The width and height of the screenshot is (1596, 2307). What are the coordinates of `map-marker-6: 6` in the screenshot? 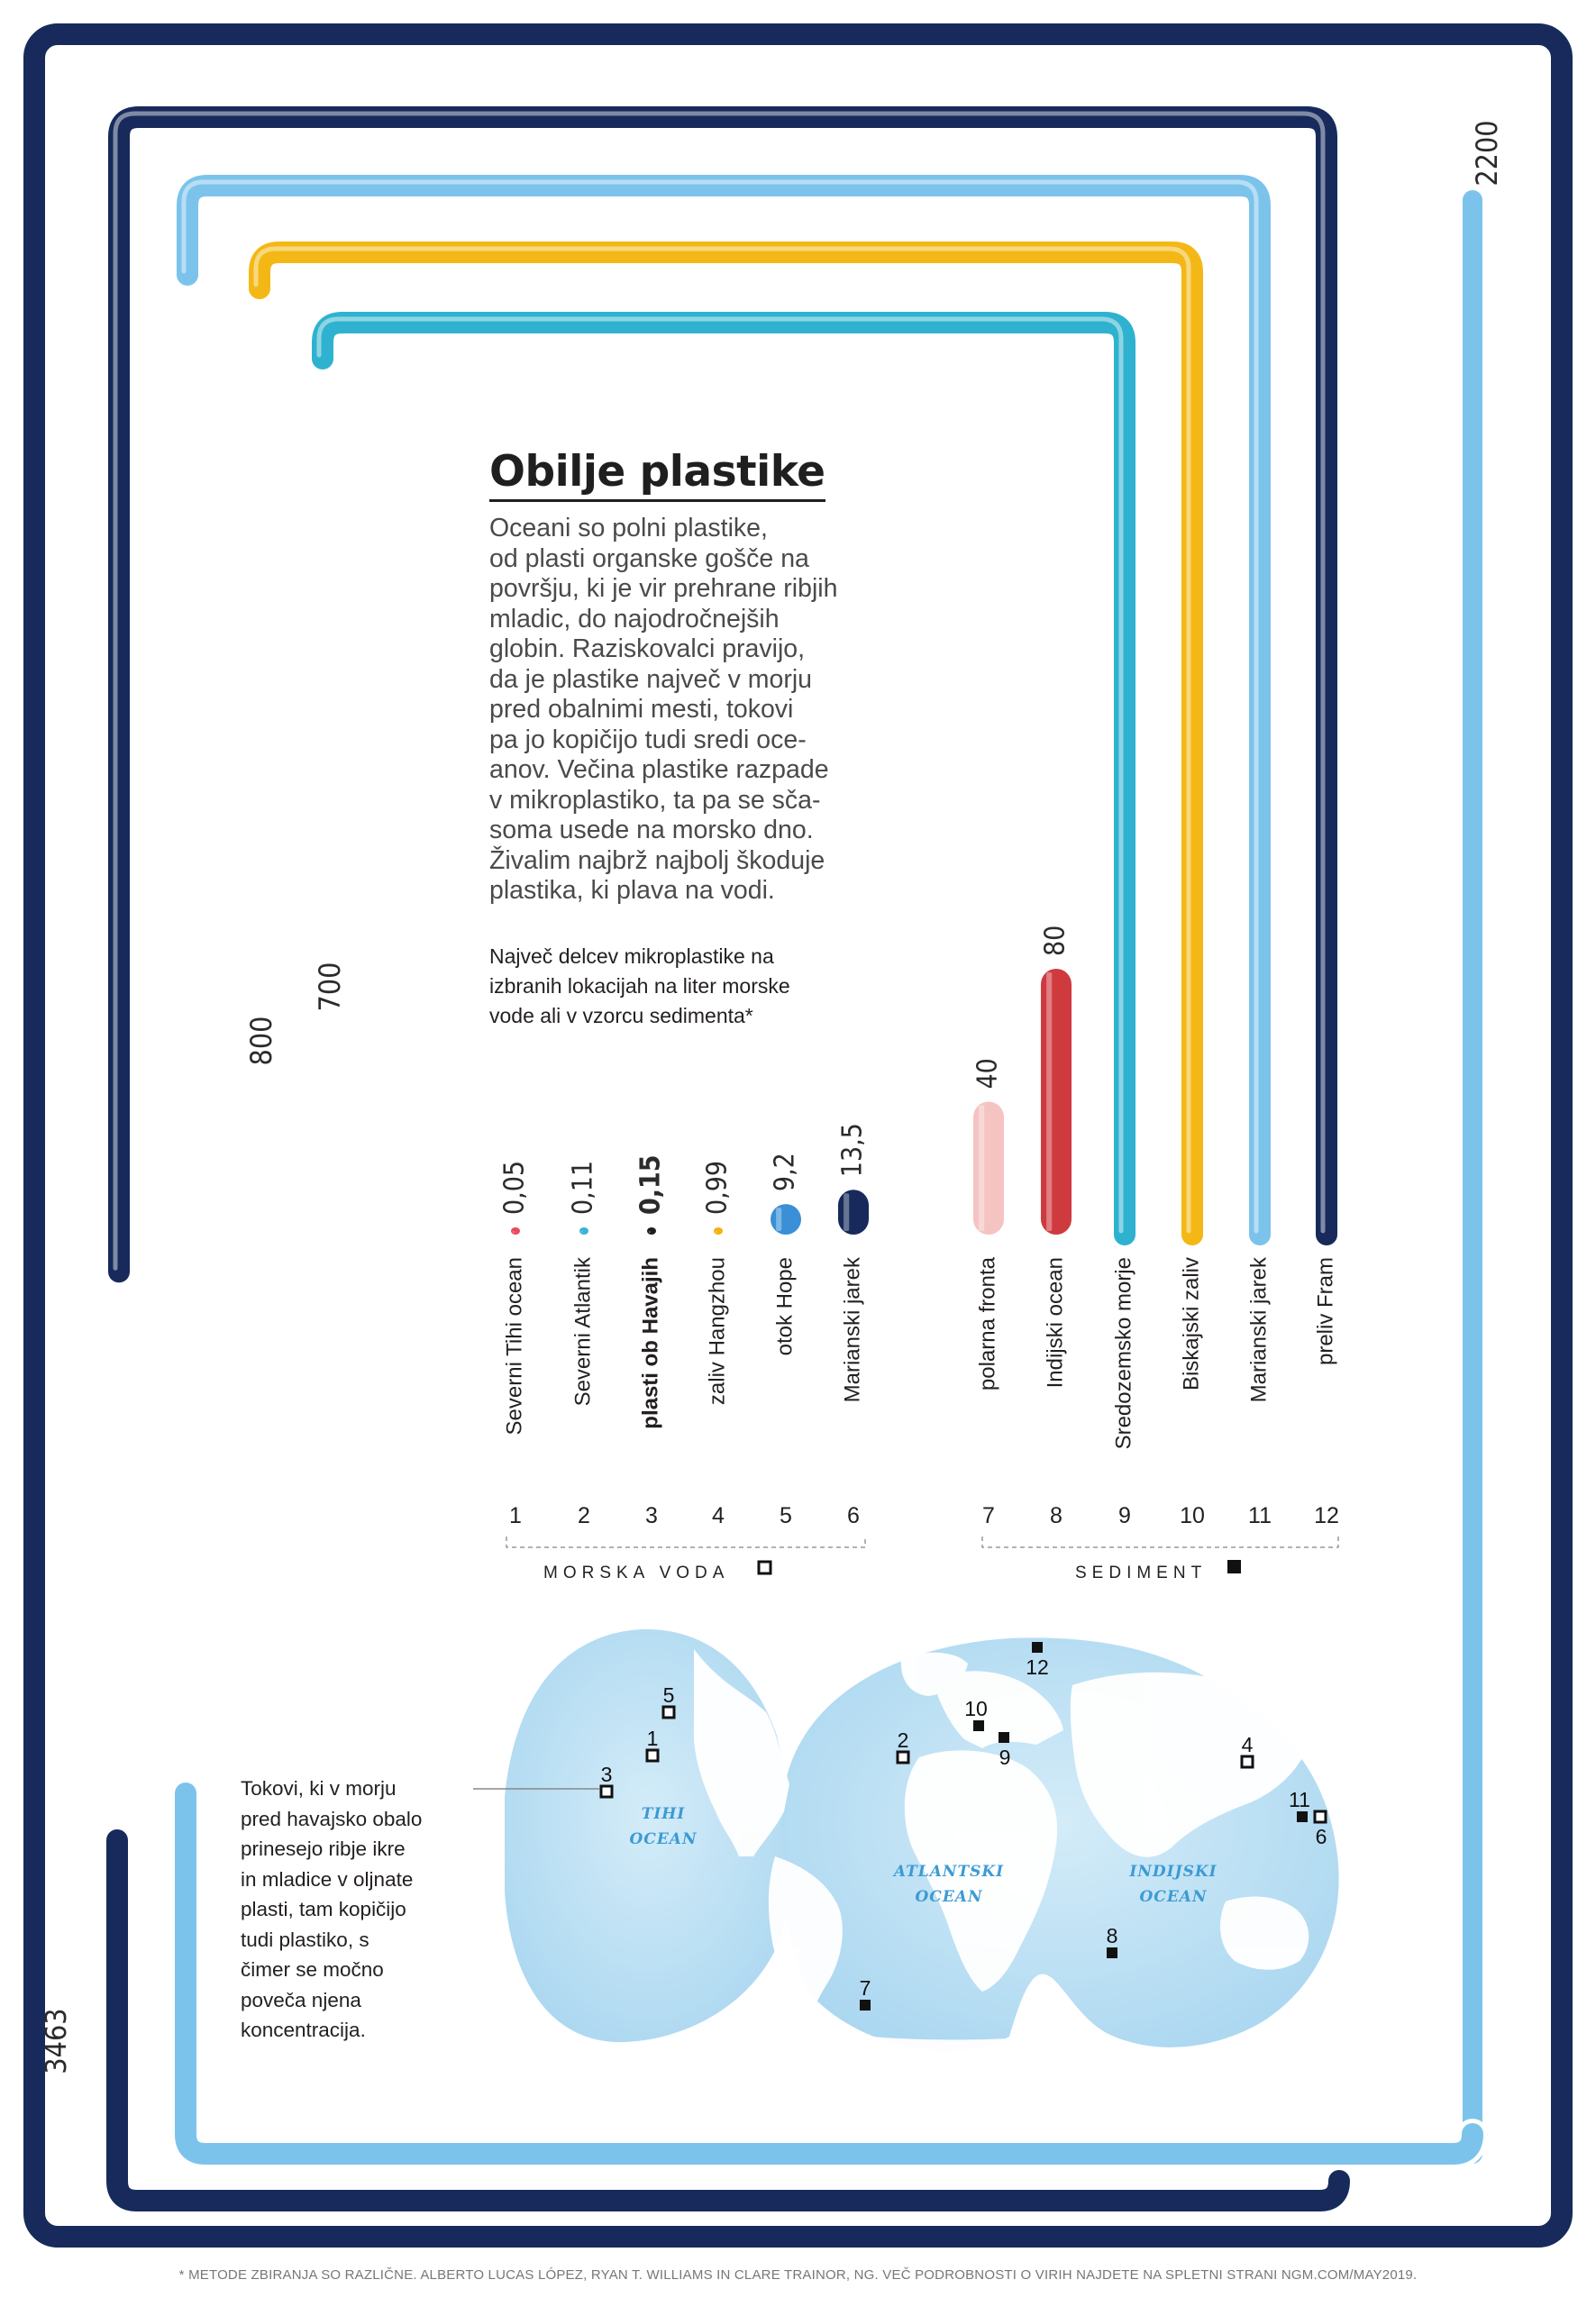 It's located at (1320, 1829).